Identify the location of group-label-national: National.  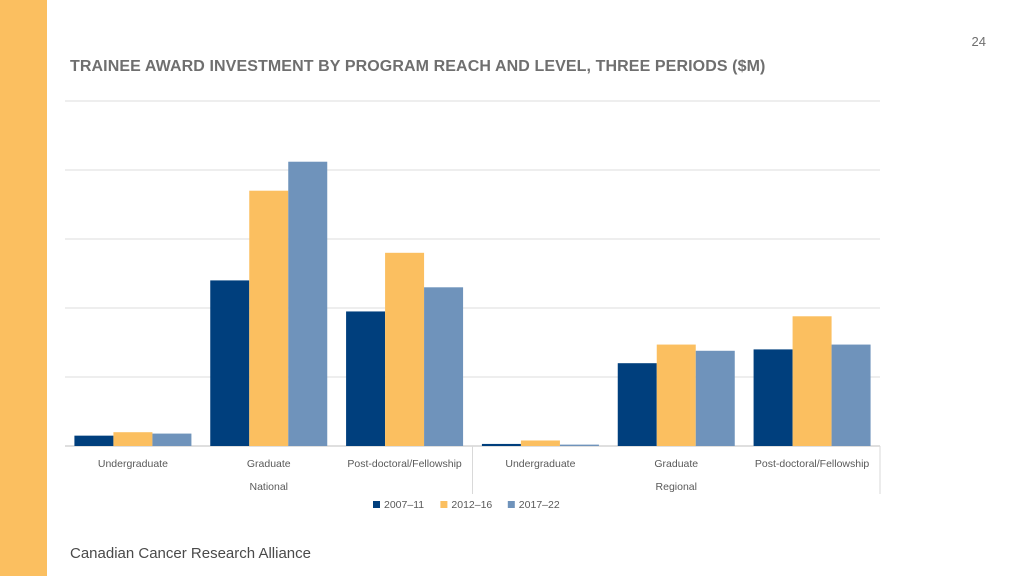
(268, 487).